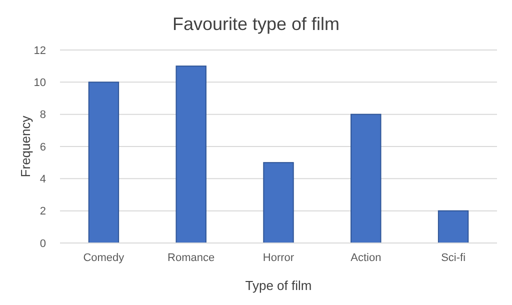 The width and height of the screenshot is (512, 305). What do you see at coordinates (278, 258) in the screenshot?
I see `x-tick-label: Horror` at bounding box center [278, 258].